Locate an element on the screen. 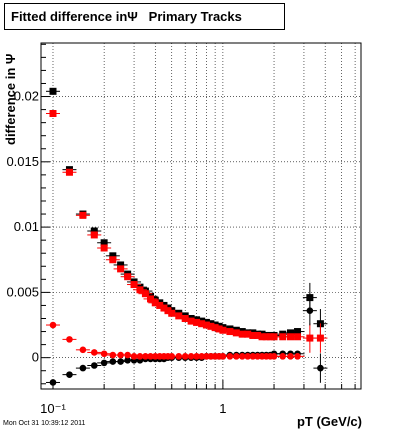  y-tick-label: 0.02 is located at coordinates (26, 96).